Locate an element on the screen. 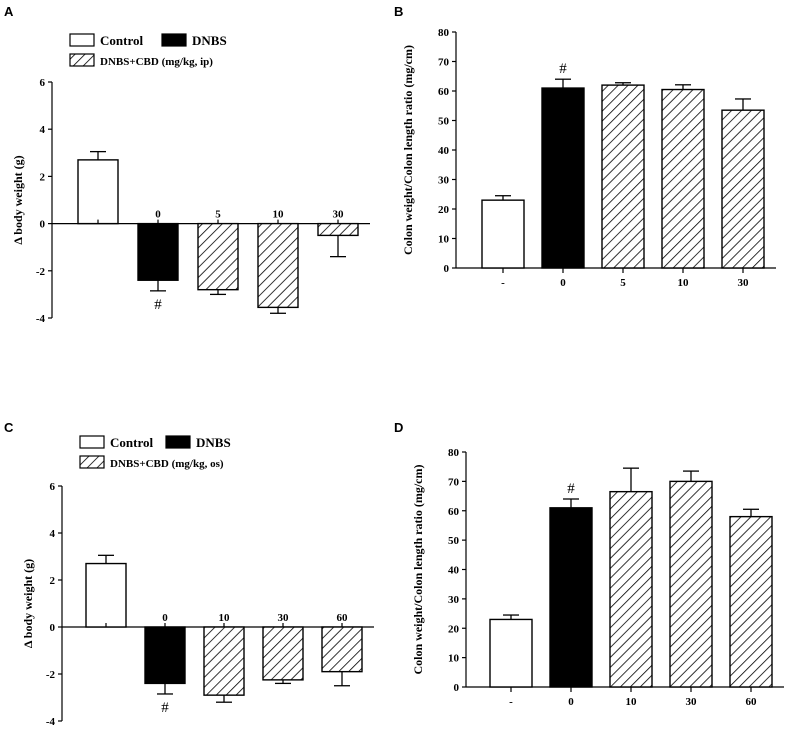 The height and width of the screenshot is (732, 787). panel-letter-d: D is located at coordinates (398, 427).